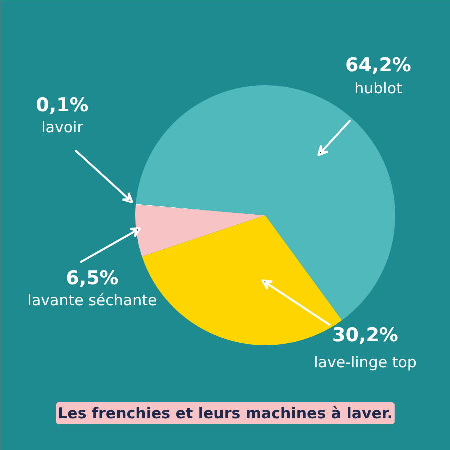  Describe the element at coordinates (62, 105) in the screenshot. I see `data-label: 0,1%` at that location.